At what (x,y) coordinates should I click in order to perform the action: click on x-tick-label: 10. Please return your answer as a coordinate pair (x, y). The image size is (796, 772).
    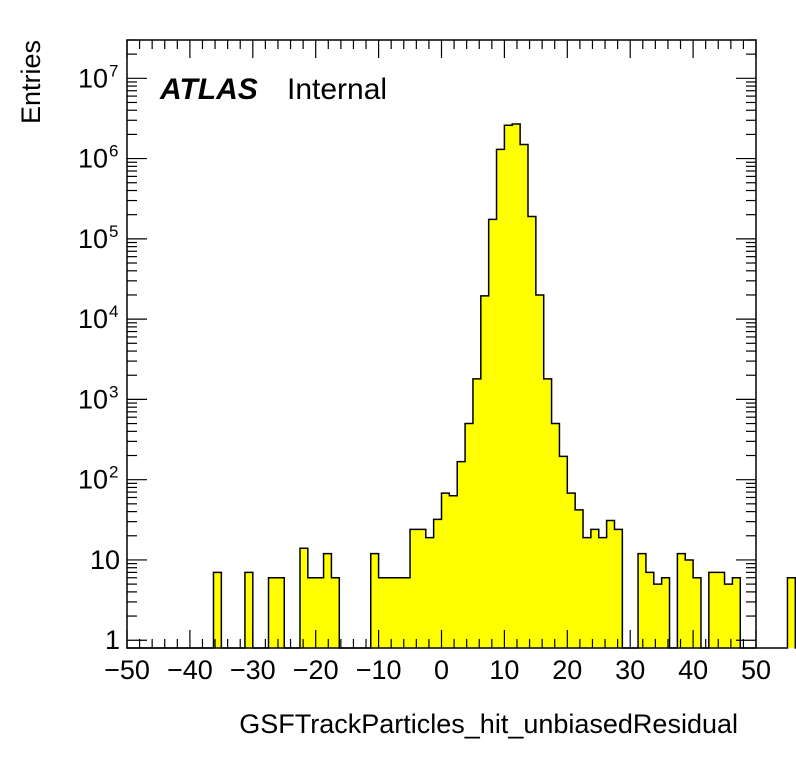
    Looking at the image, I should click on (504, 670).